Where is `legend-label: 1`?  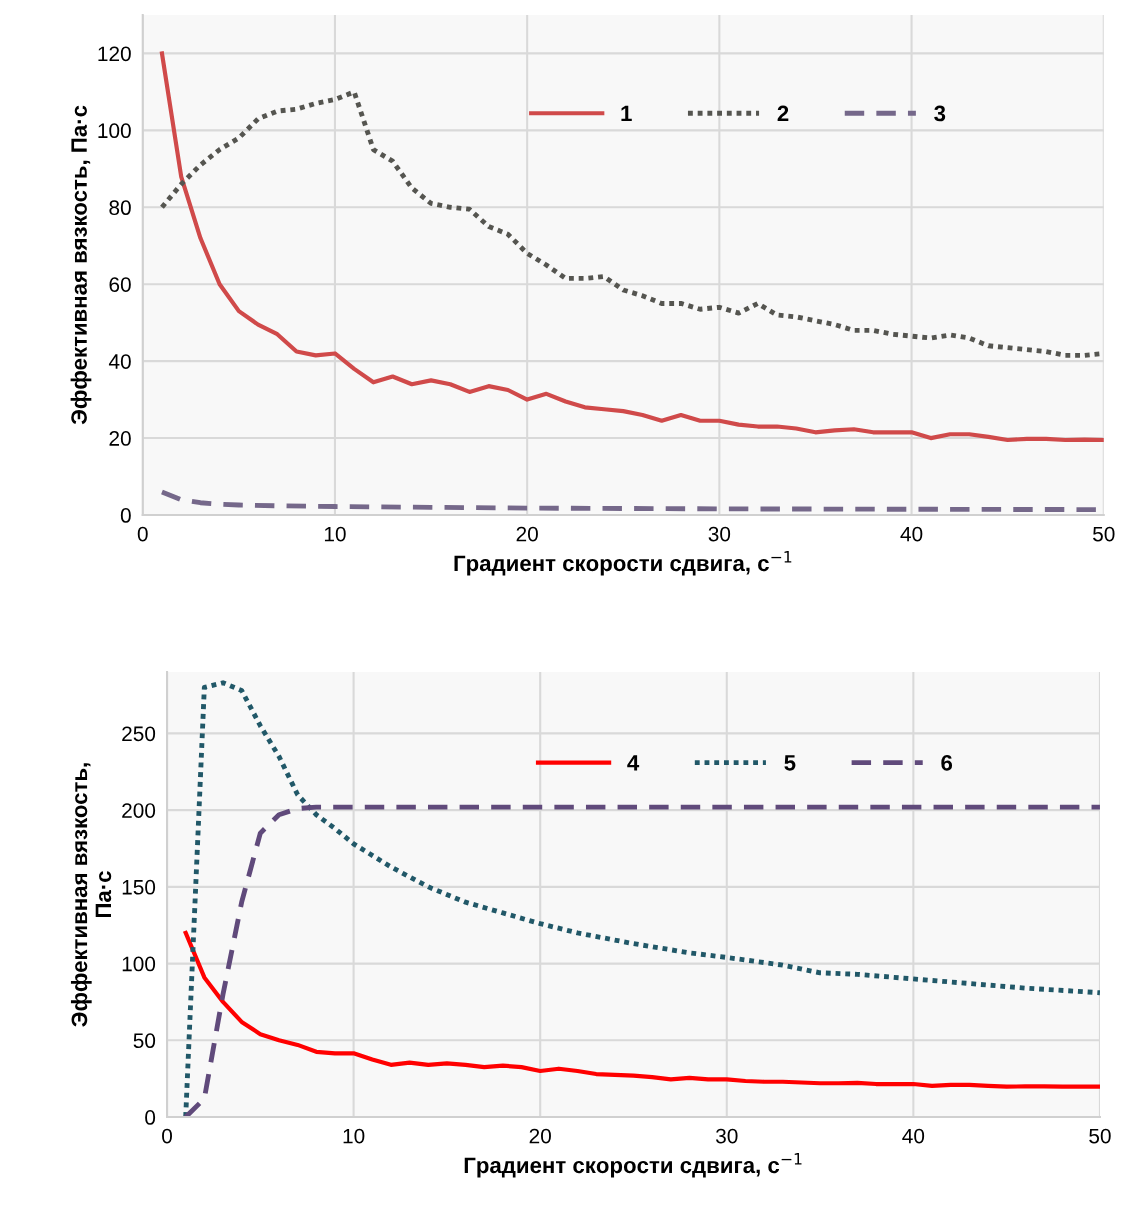 legend-label: 1 is located at coordinates (626, 113).